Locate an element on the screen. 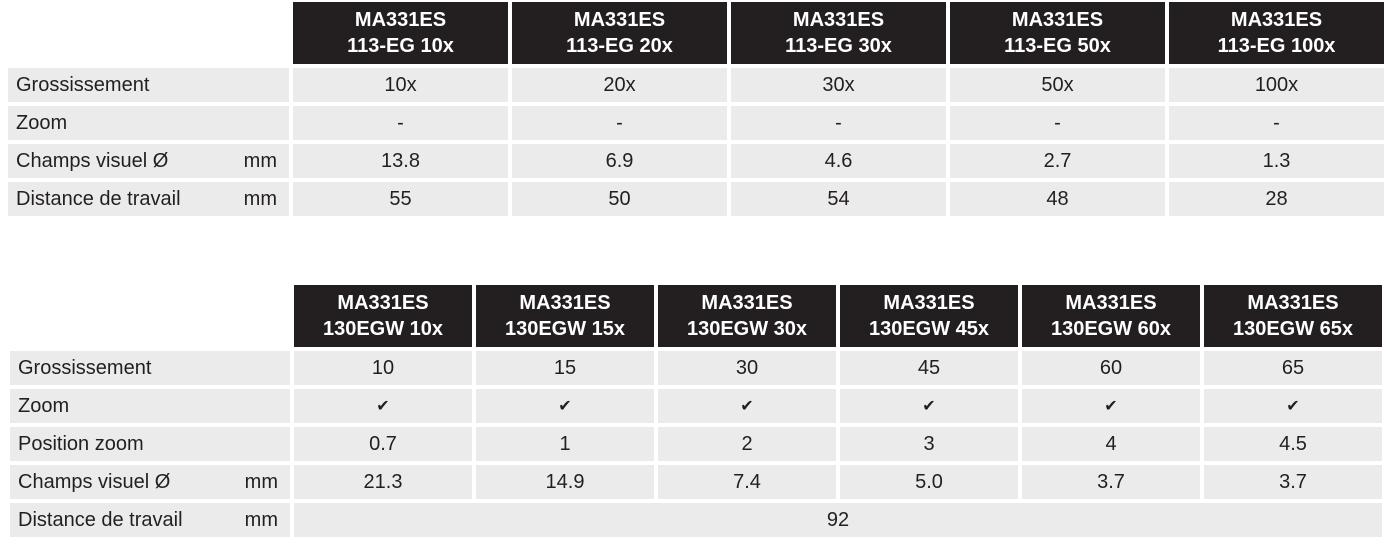 The height and width of the screenshot is (553, 1390). column-header: MA331ES 130EGW 10x is located at coordinates (383, 316).